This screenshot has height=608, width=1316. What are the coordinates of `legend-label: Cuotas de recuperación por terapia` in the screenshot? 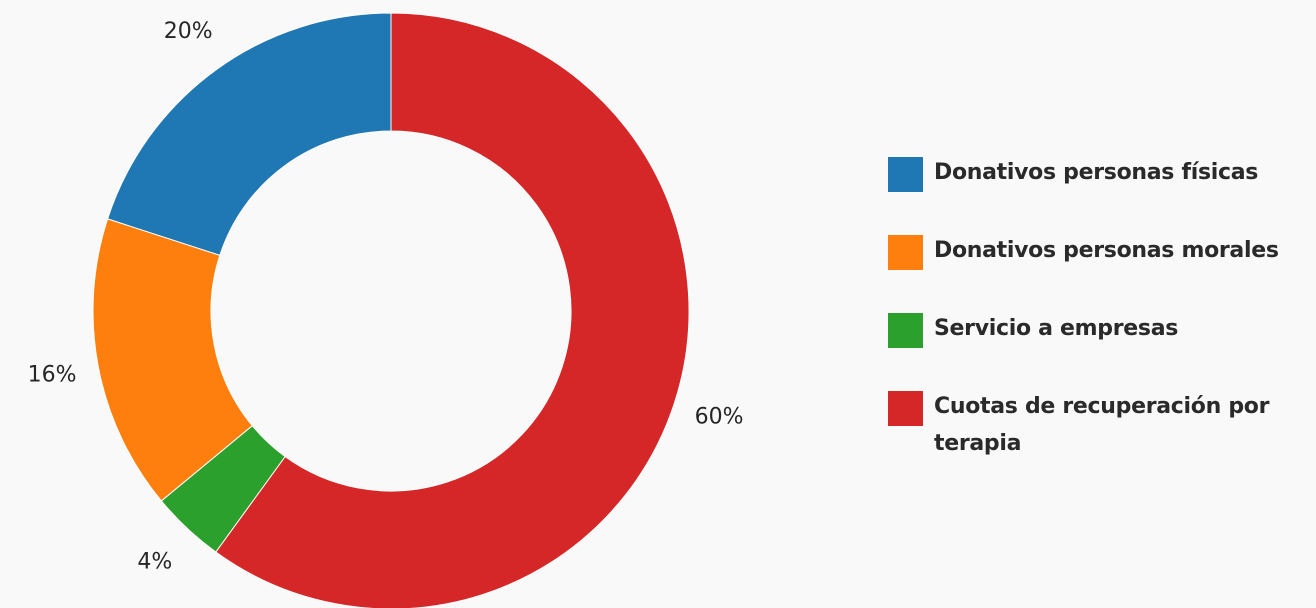 It's located at (1102, 425).